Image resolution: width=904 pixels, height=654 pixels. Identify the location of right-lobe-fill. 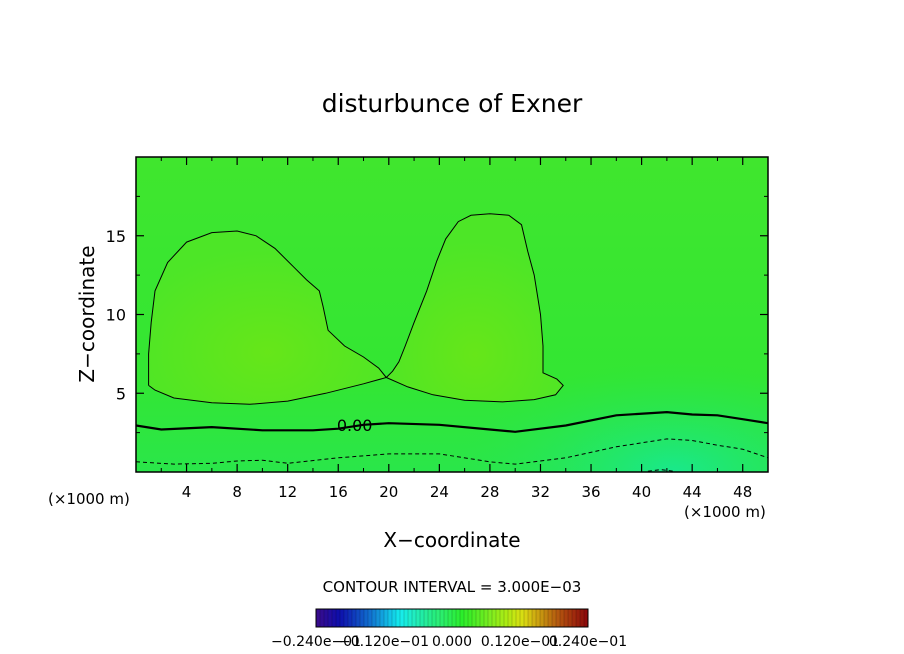
(475, 307).